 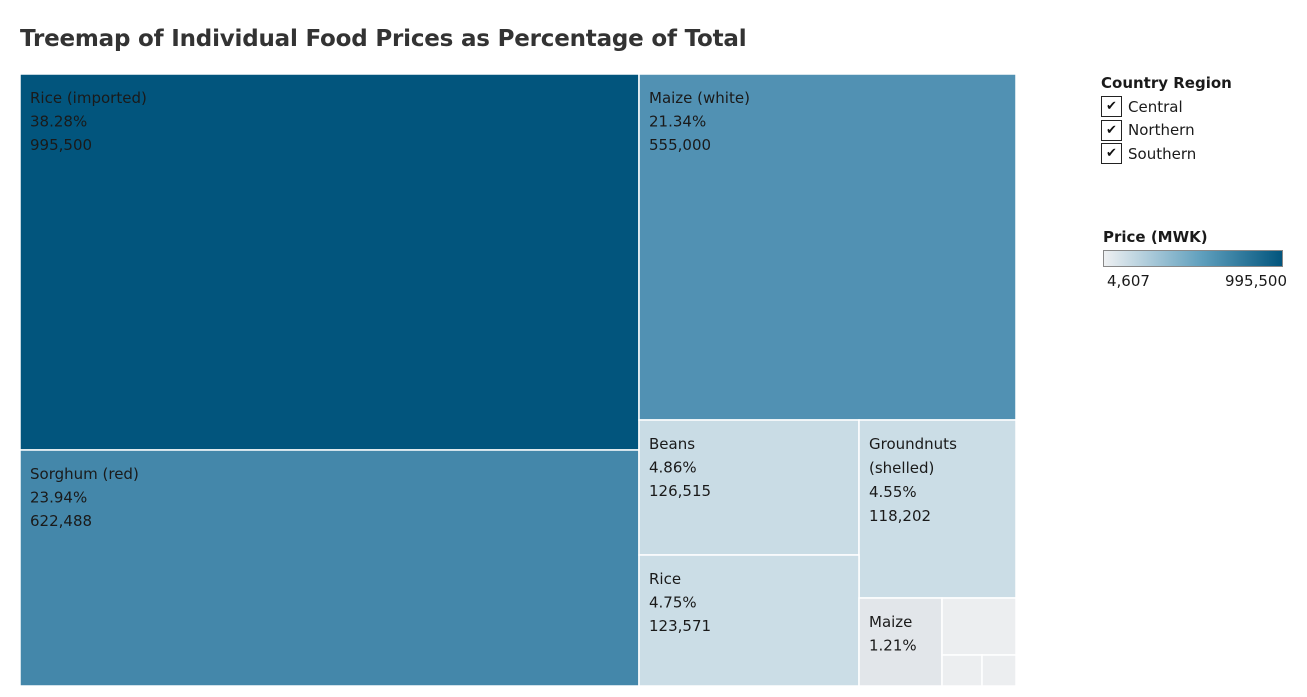 I want to click on tile-rect-beans, so click(x=749, y=487).